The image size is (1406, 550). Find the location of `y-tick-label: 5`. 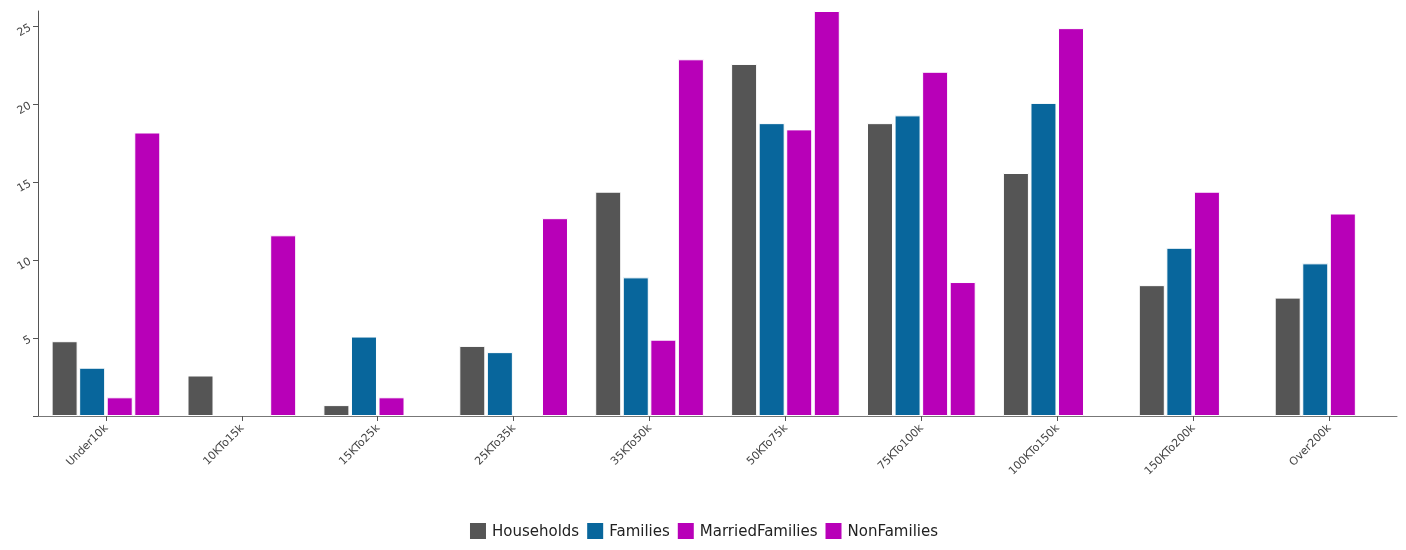

y-tick-label: 5 is located at coordinates (27, 340).